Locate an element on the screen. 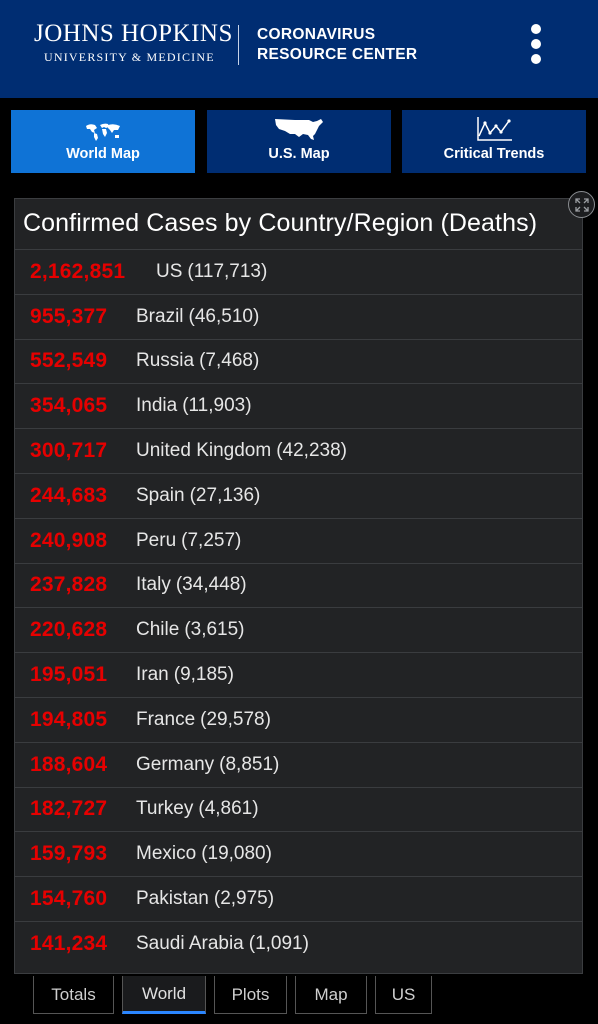 The image size is (598, 1024). kebab-menu-icon is located at coordinates (536, 44).